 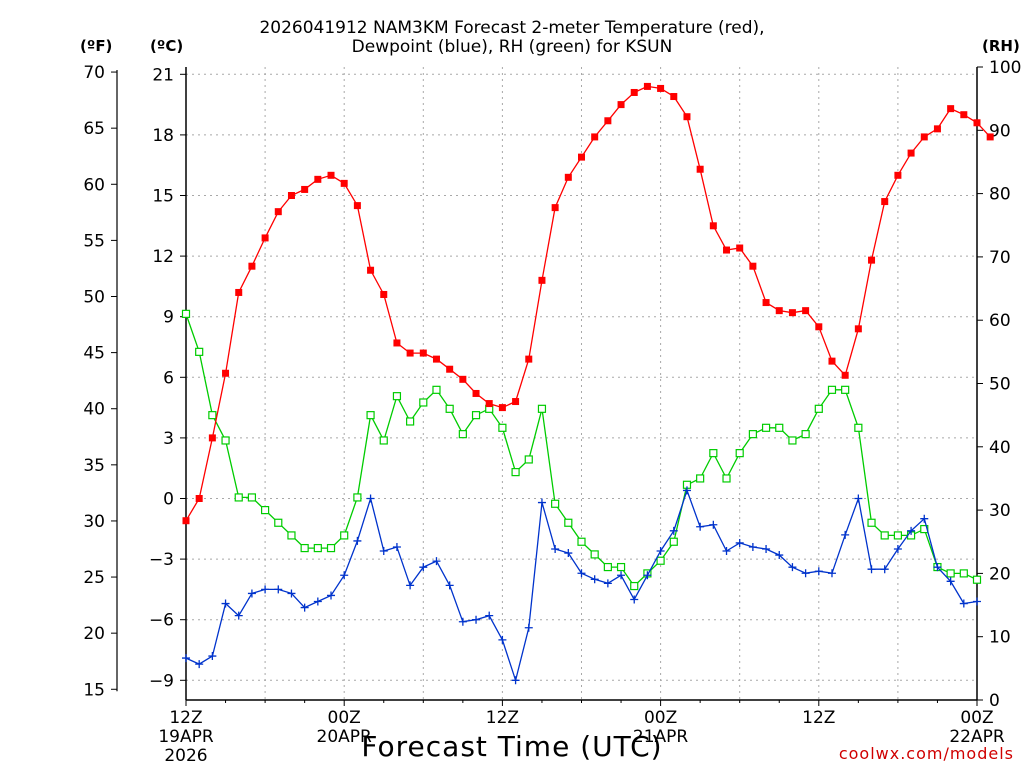 I want to click on f-tick-label: 60, so click(x=94, y=185).